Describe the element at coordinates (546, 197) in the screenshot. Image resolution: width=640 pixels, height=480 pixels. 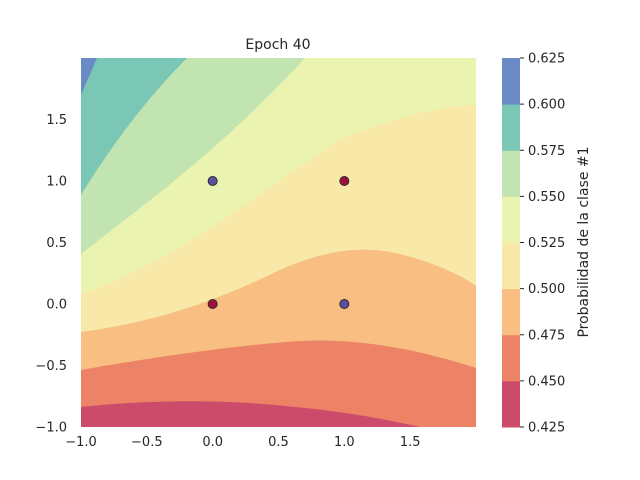
I see `colorbar-tick-label: 0.550` at that location.